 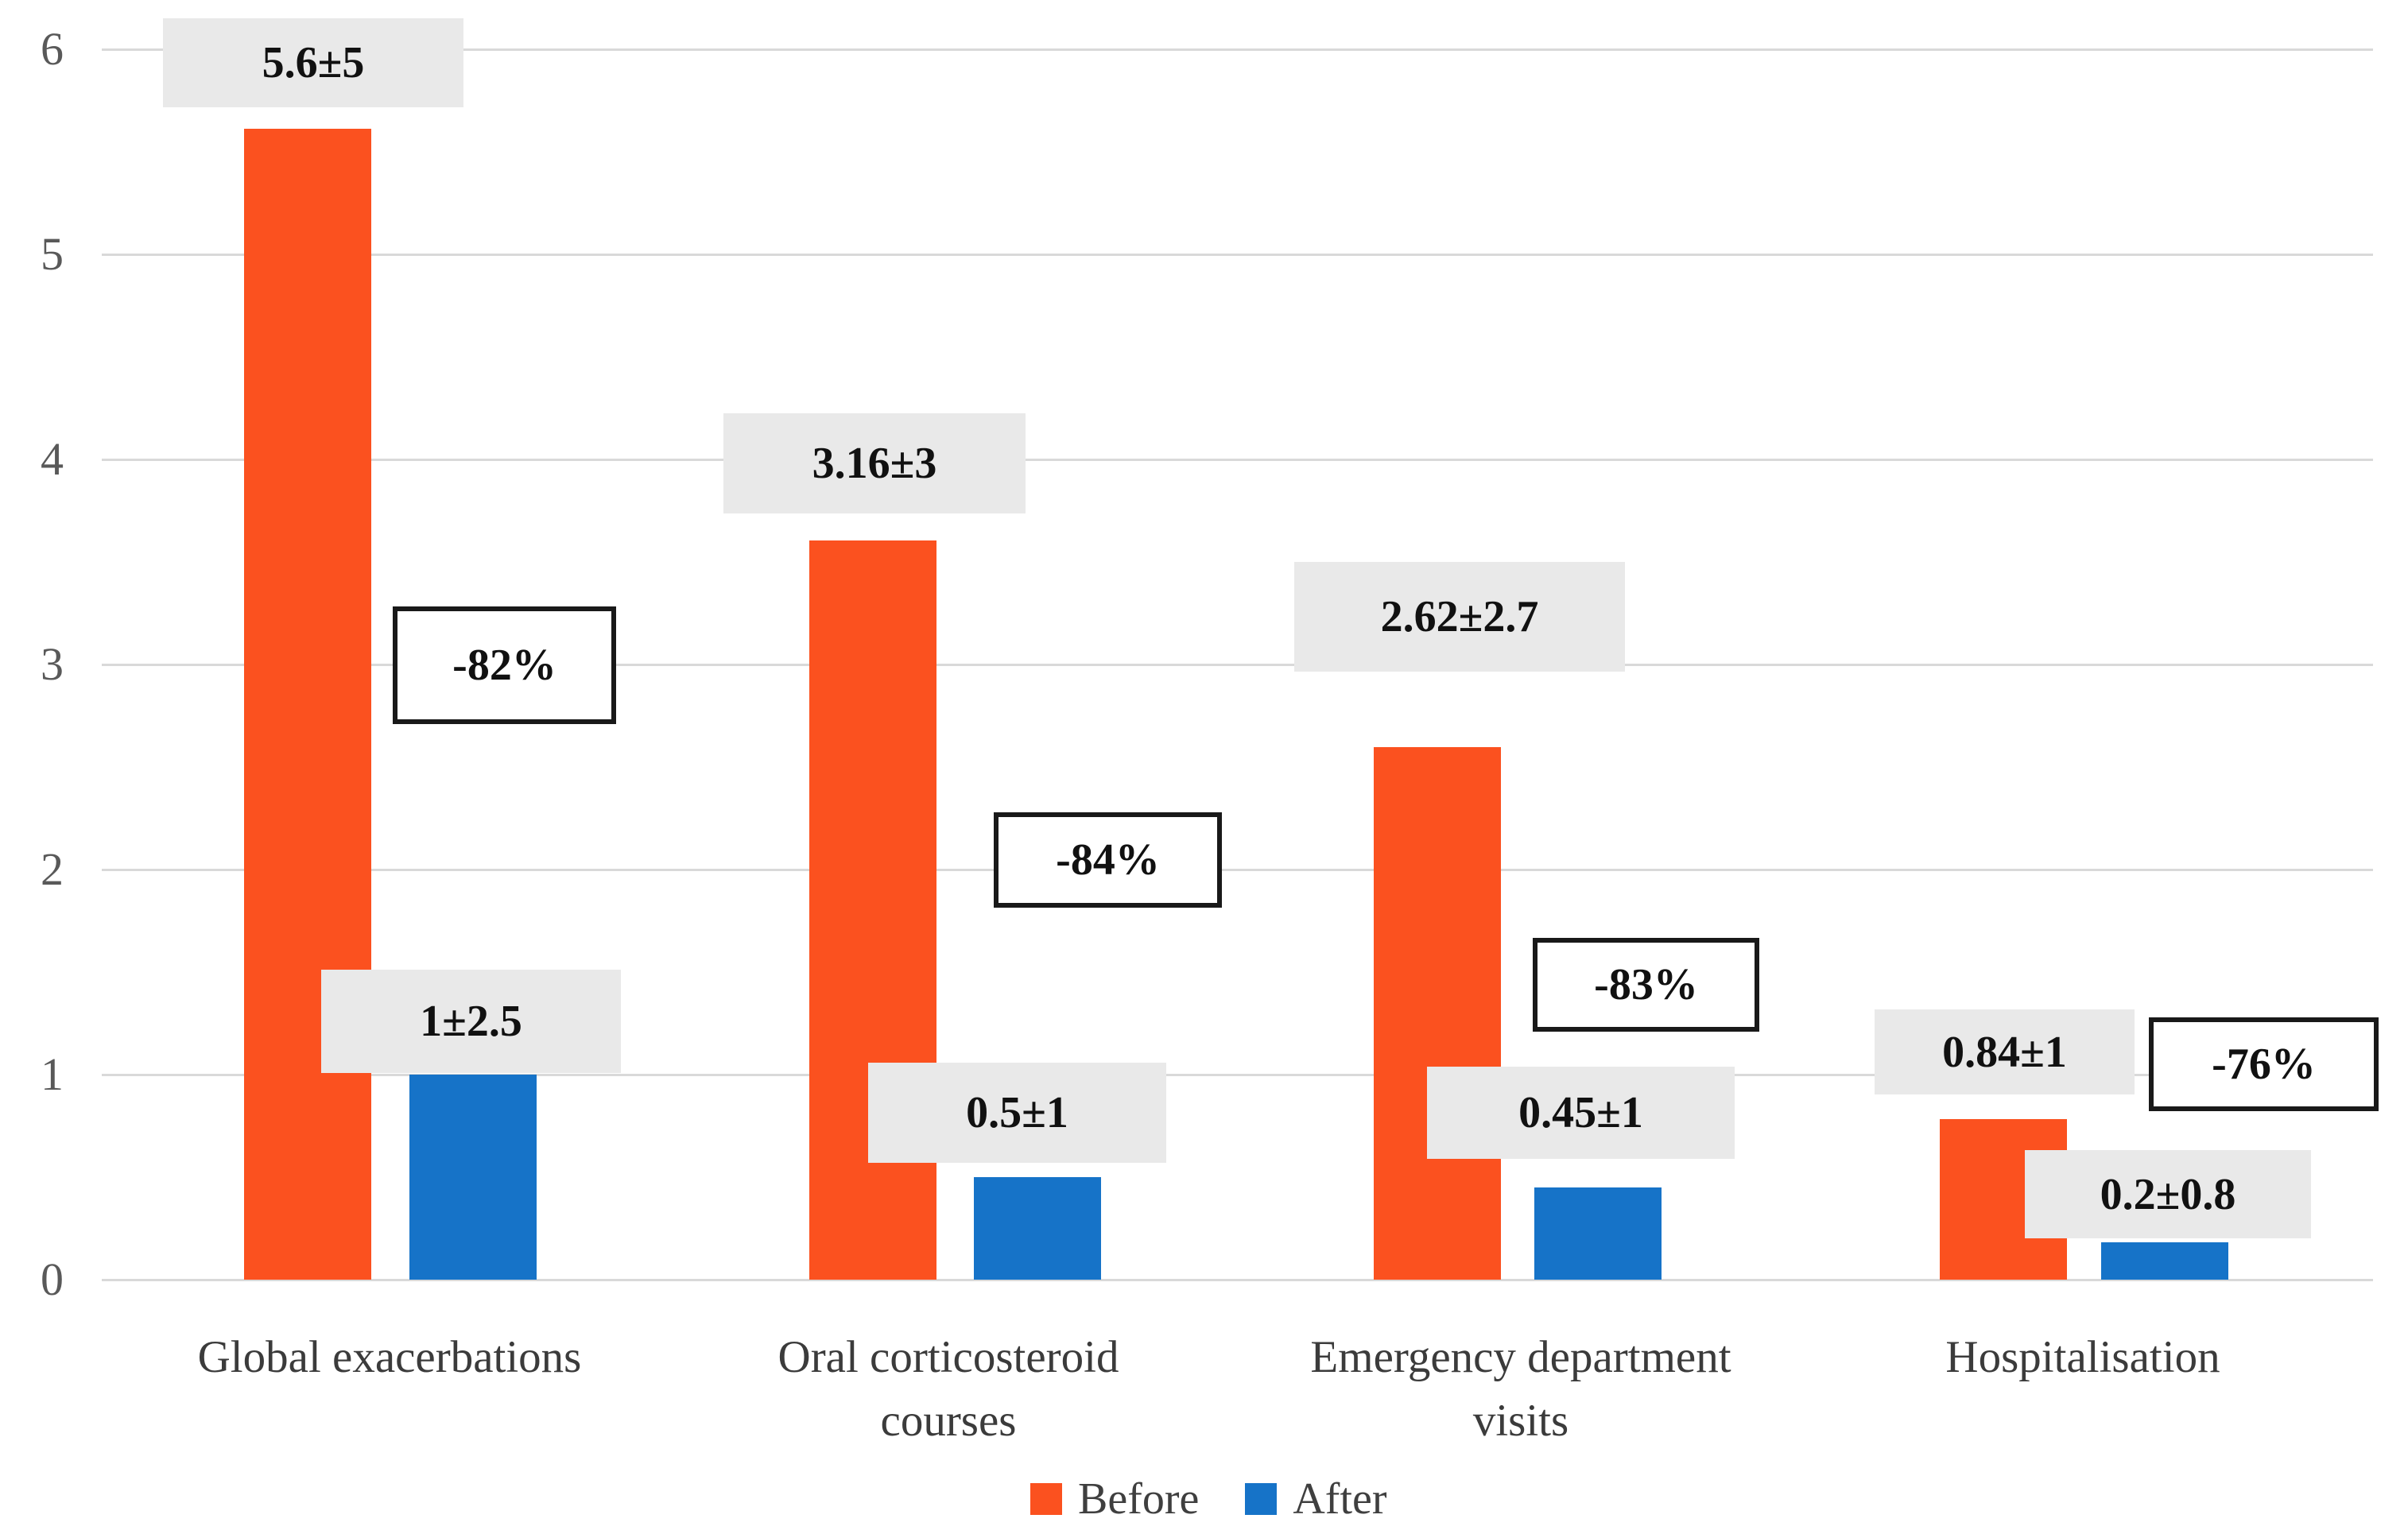 What do you see at coordinates (53, 1279) in the screenshot?
I see `y-tick-label-0: 0` at bounding box center [53, 1279].